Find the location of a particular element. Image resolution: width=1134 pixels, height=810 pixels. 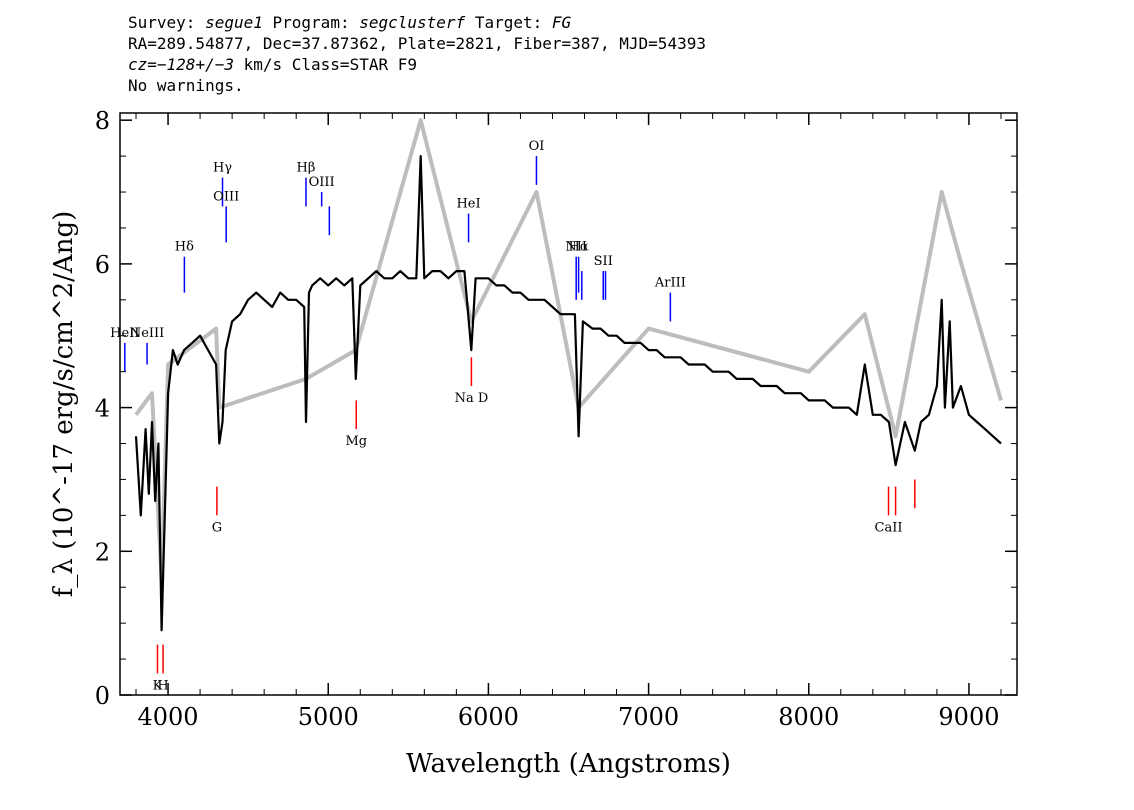

x-tick-label: 8000 is located at coordinates (808, 717).